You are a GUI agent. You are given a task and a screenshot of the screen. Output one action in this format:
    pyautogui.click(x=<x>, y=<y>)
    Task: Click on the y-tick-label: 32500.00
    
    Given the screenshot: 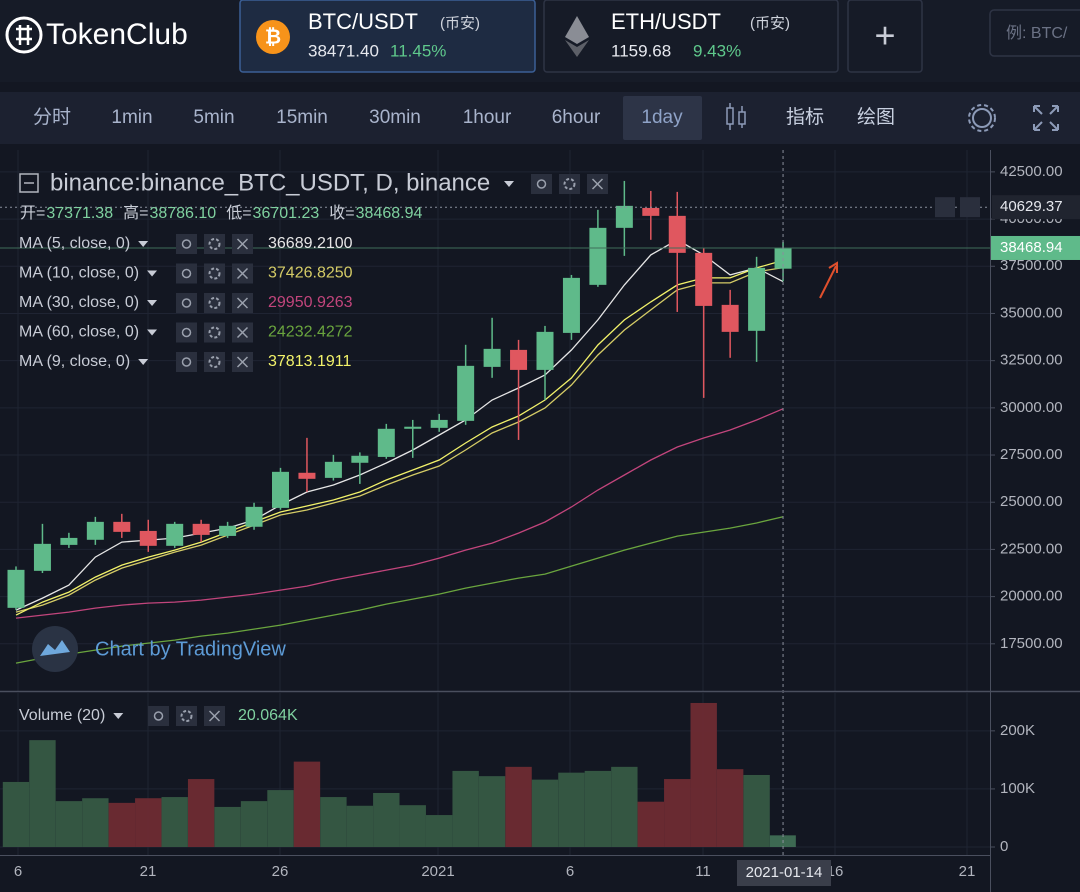 What is the action you would take?
    pyautogui.click(x=1031, y=360)
    